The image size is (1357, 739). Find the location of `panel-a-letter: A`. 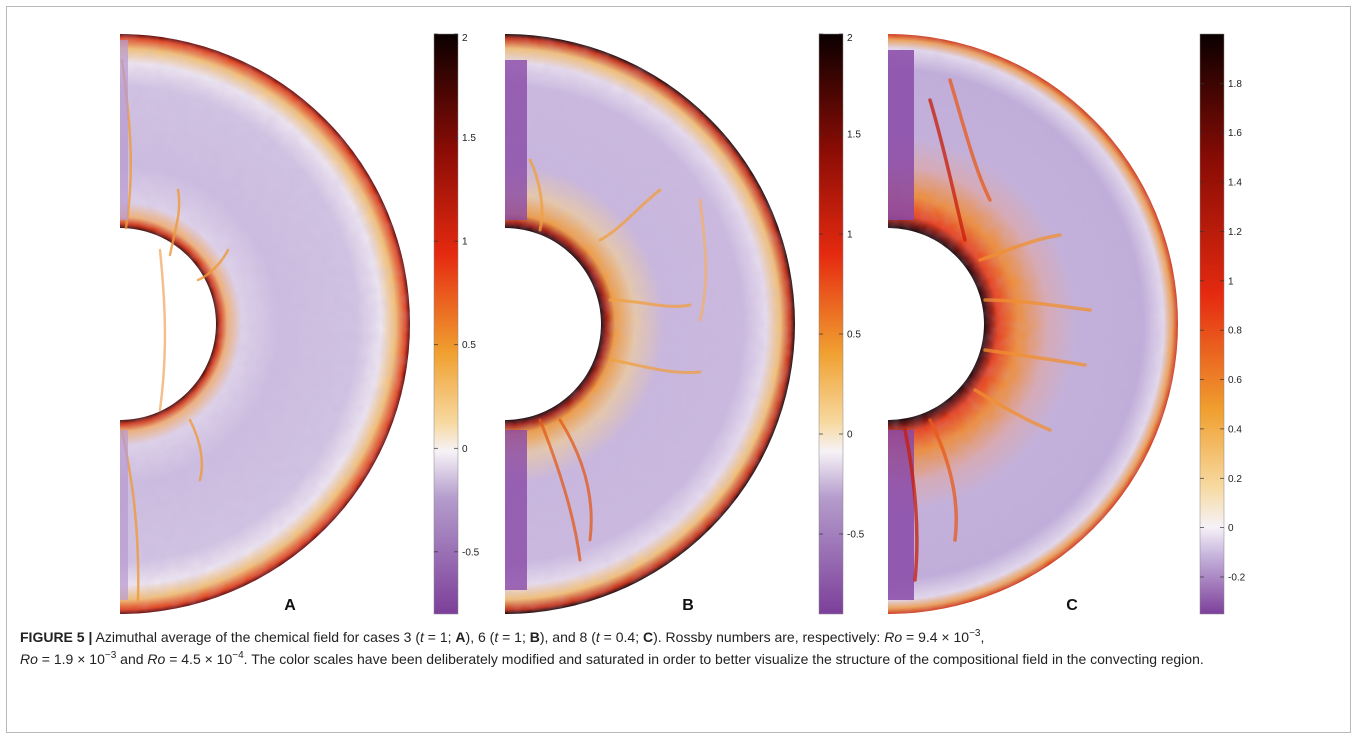

panel-a-letter: A is located at coordinates (290, 605).